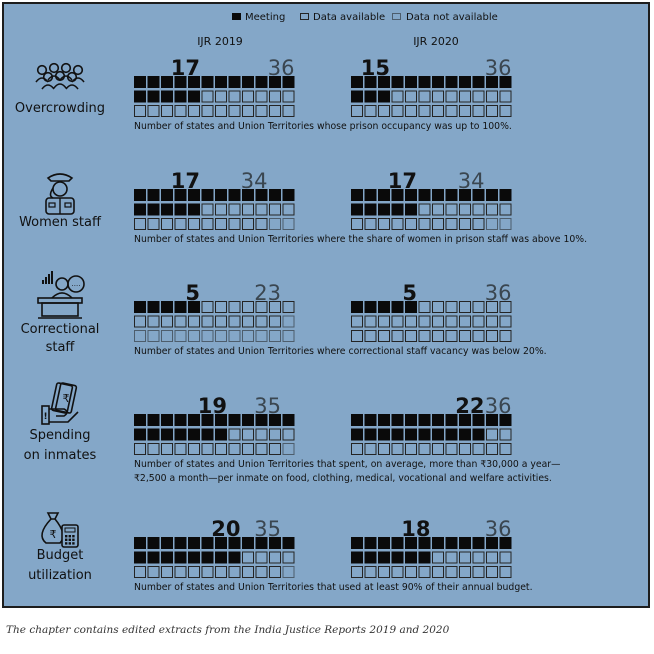  Describe the element at coordinates (212, 406) in the screenshot. I see `meeting-count-ijr2019: 19` at that location.